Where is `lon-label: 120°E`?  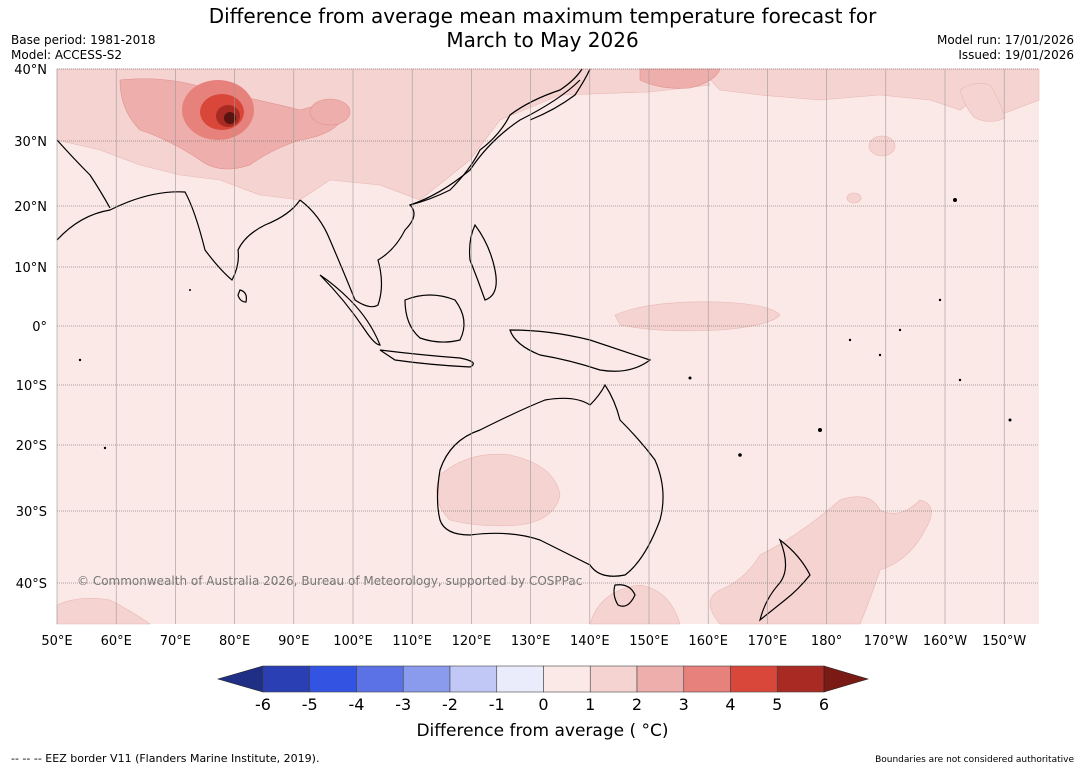
lon-label: 120°E is located at coordinates (472, 641).